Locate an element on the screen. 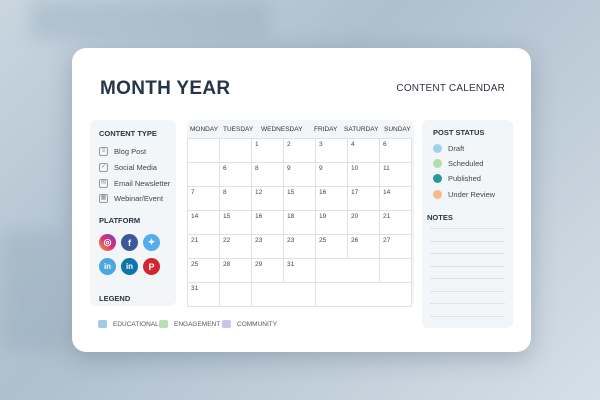 This screenshot has width=600, height=400. legend-engagement: ENGAGEMENT is located at coordinates (189, 324).